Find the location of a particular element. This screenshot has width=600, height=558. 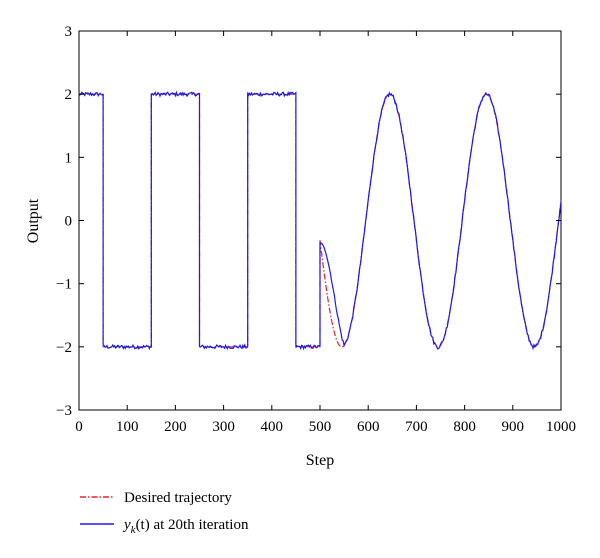

y-tick-label: 0 is located at coordinates (69, 222).